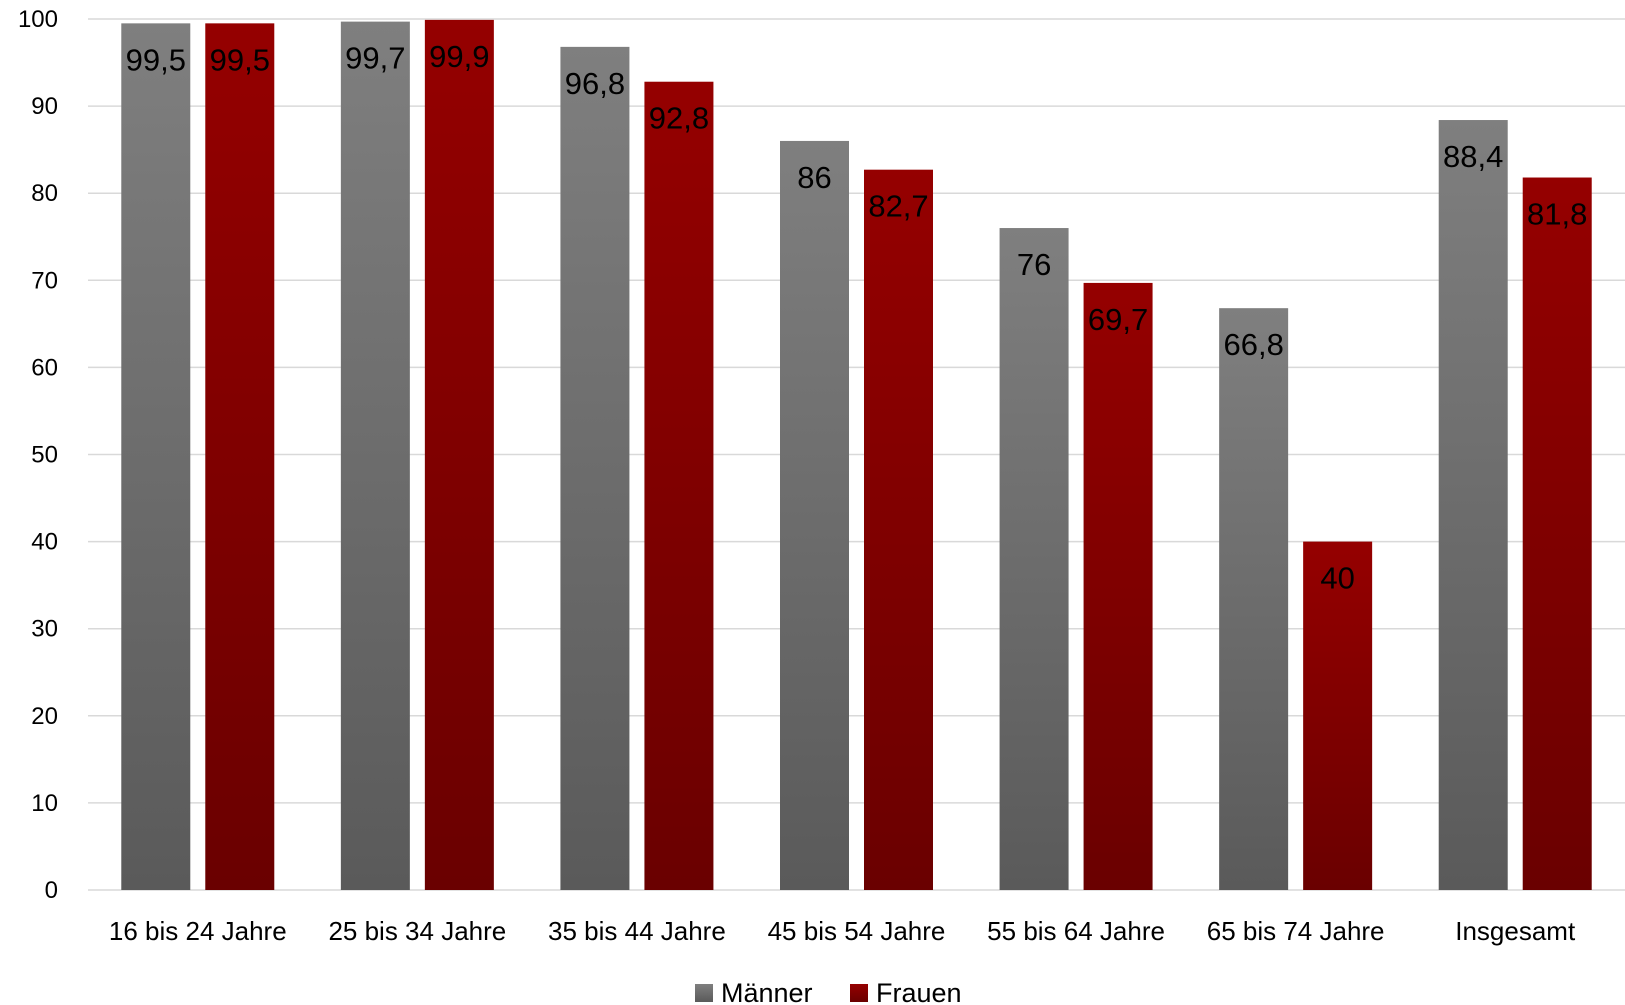 Image resolution: width=1625 pixels, height=1005 pixels. What do you see at coordinates (459, 56) in the screenshot?
I see `data-label-frauen: 99,9` at bounding box center [459, 56].